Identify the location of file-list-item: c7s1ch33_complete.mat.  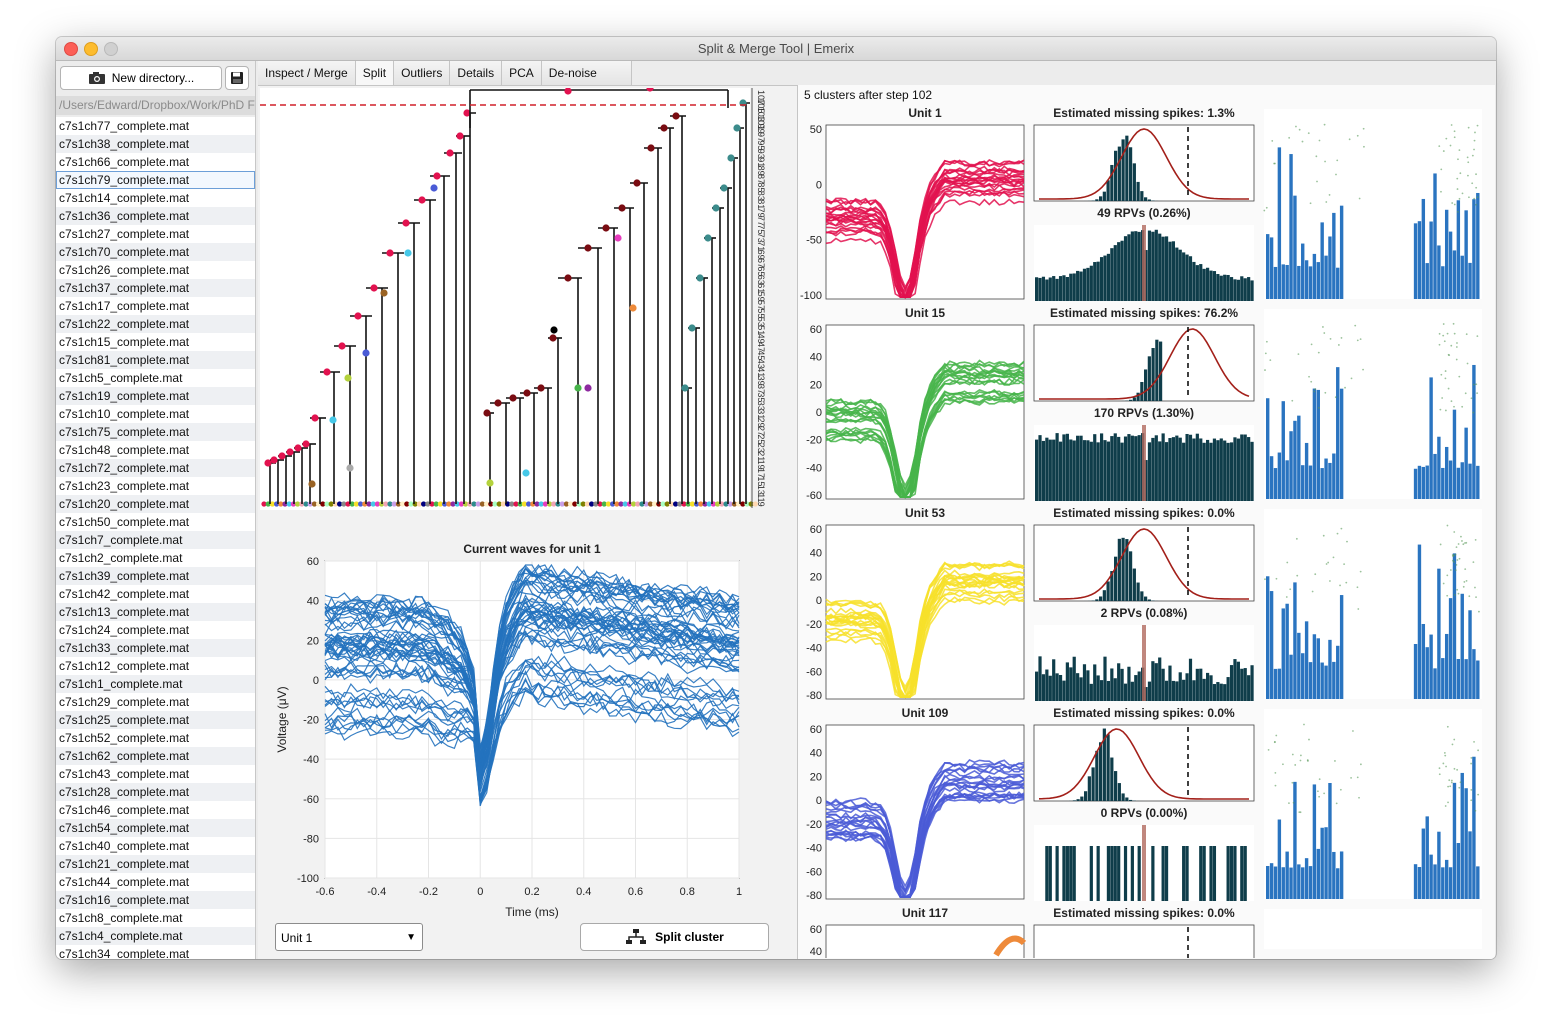
(155, 648).